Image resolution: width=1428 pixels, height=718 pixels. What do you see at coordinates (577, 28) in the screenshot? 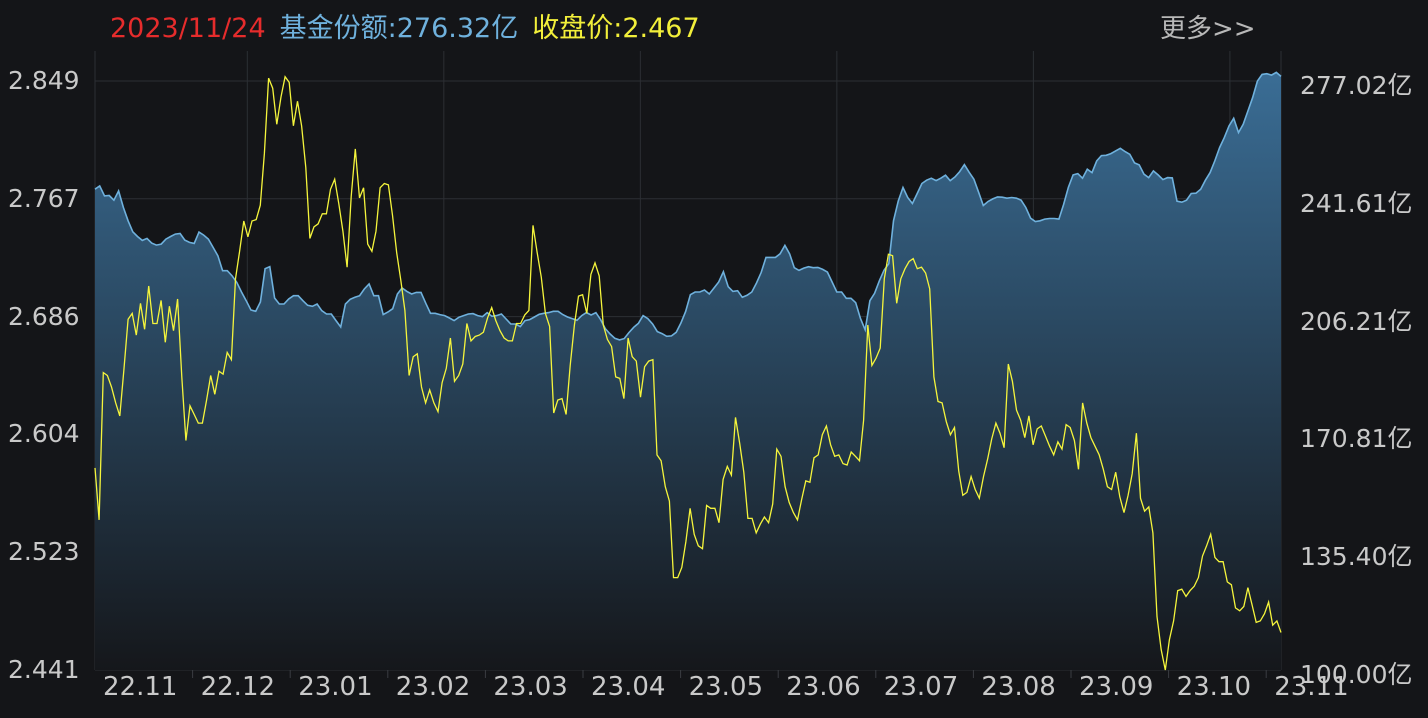
I see `close-price-label-text: 收盘价:` at bounding box center [577, 28].